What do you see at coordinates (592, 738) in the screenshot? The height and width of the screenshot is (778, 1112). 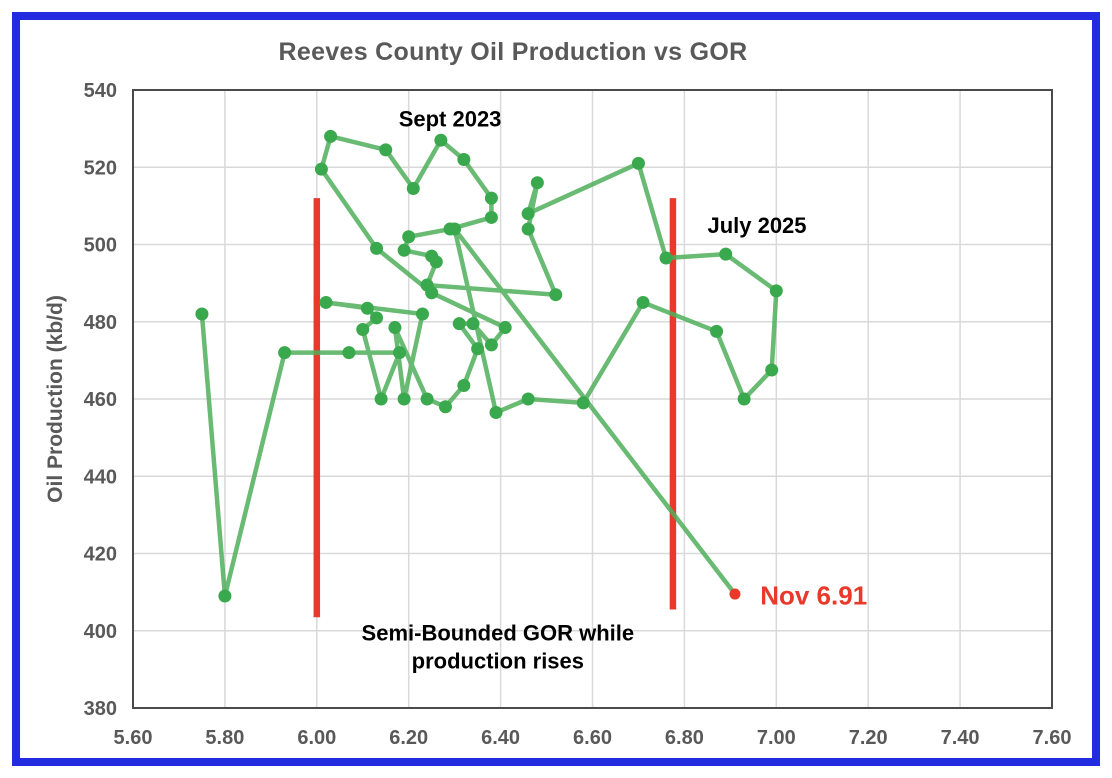 I see `x-axis-tick-label: 6.60` at bounding box center [592, 738].